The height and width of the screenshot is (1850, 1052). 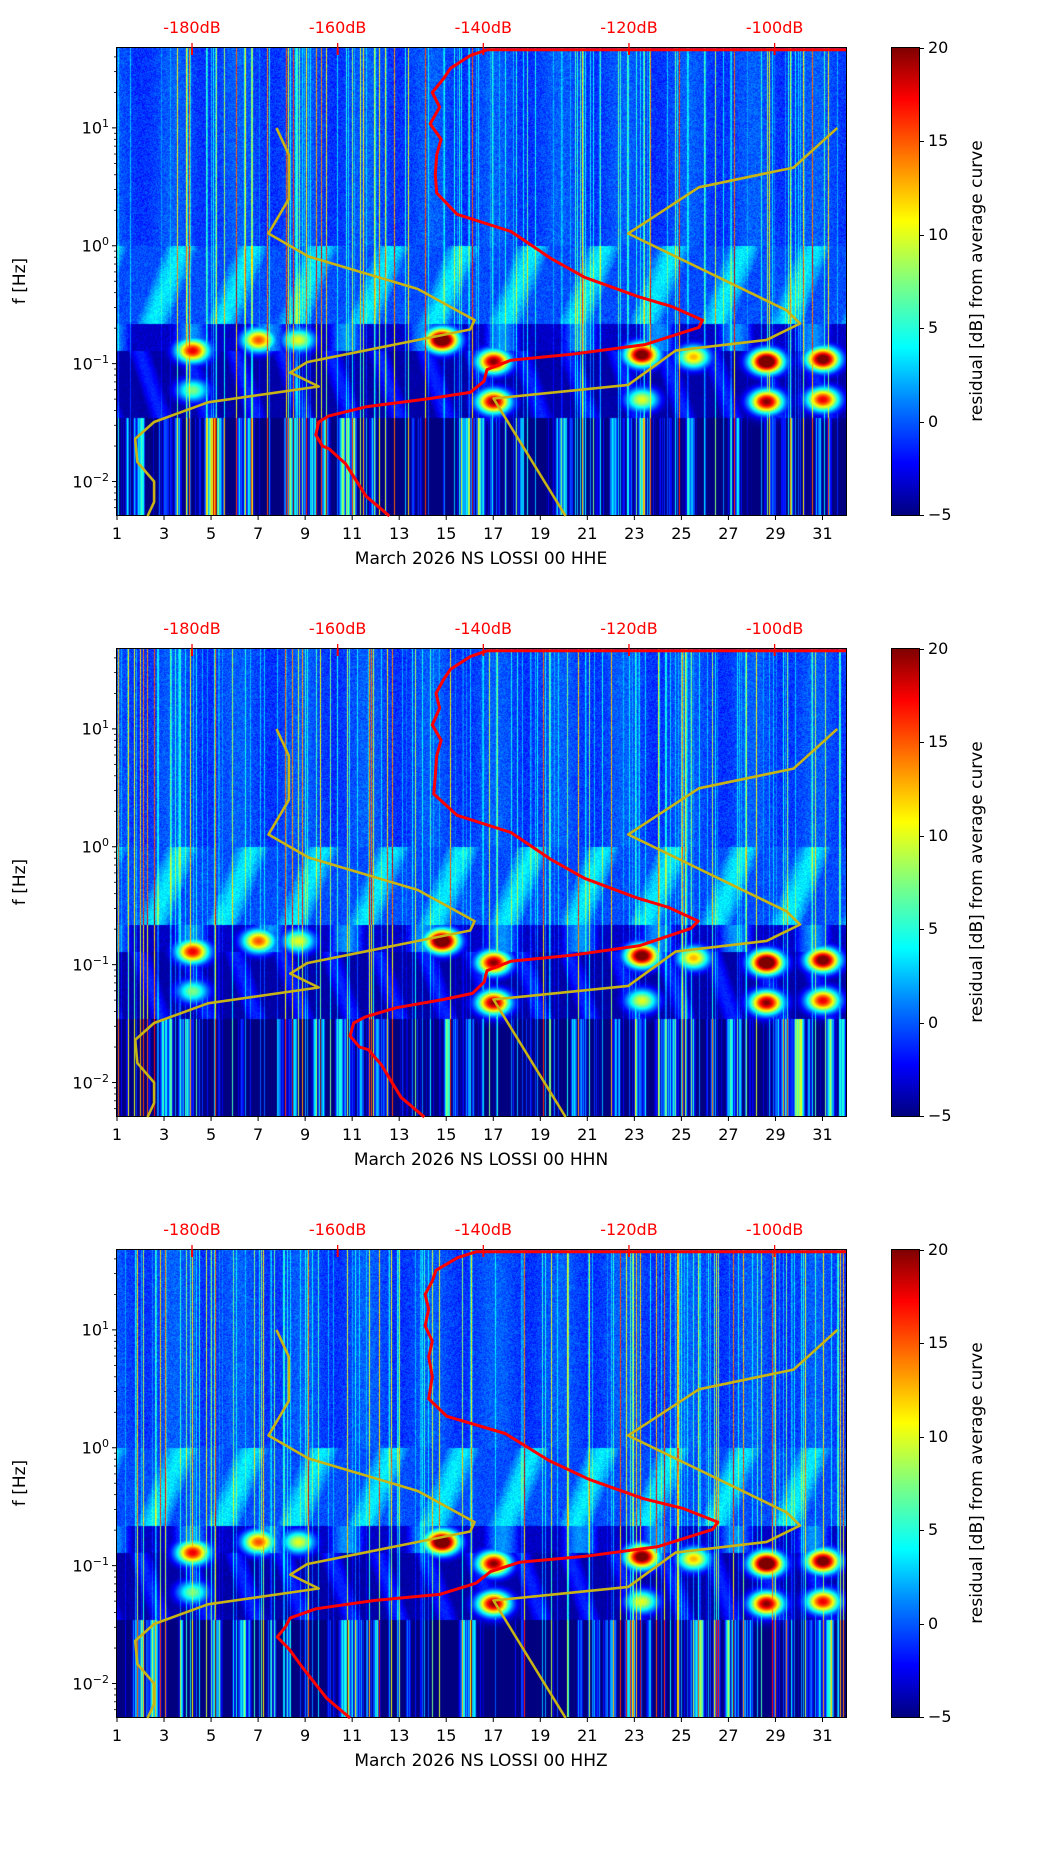 I want to click on average-psd-line, so click(x=580, y=283).